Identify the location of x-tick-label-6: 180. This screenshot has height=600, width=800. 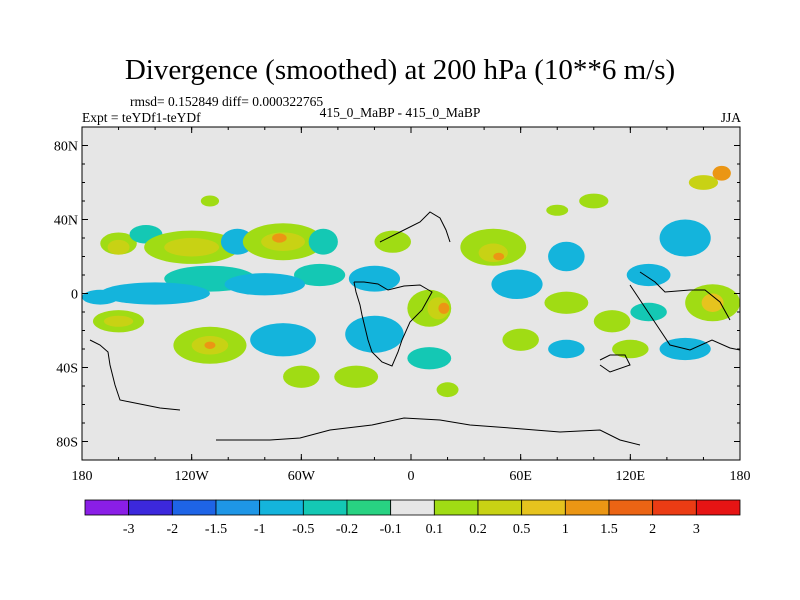
(740, 476).